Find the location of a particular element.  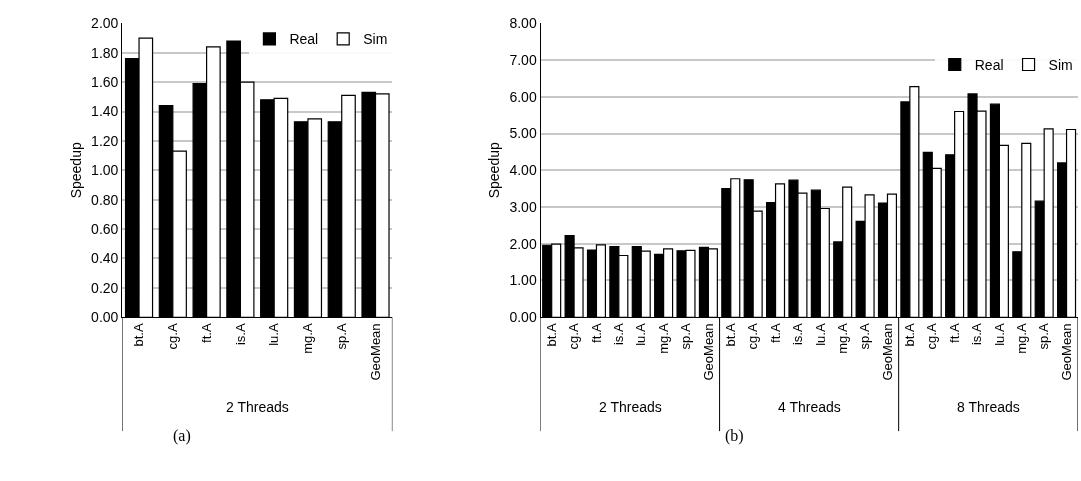

text: 4 Threads is located at coordinates (809, 407).